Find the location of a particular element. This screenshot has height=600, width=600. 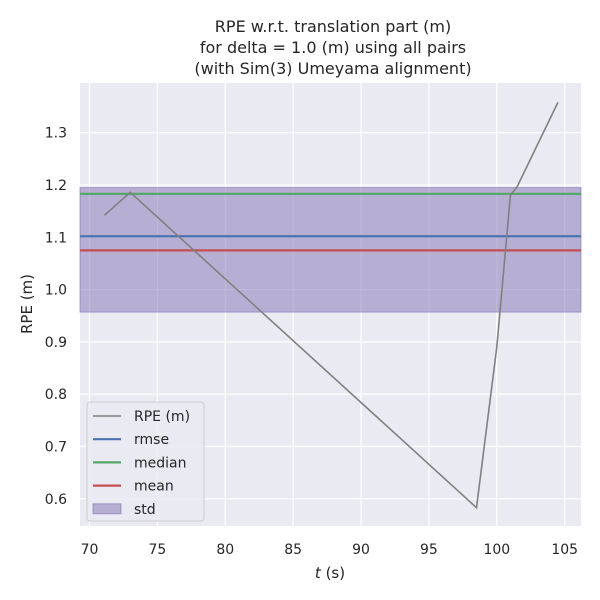

y-tick-label: 1.3 is located at coordinates (56, 134).